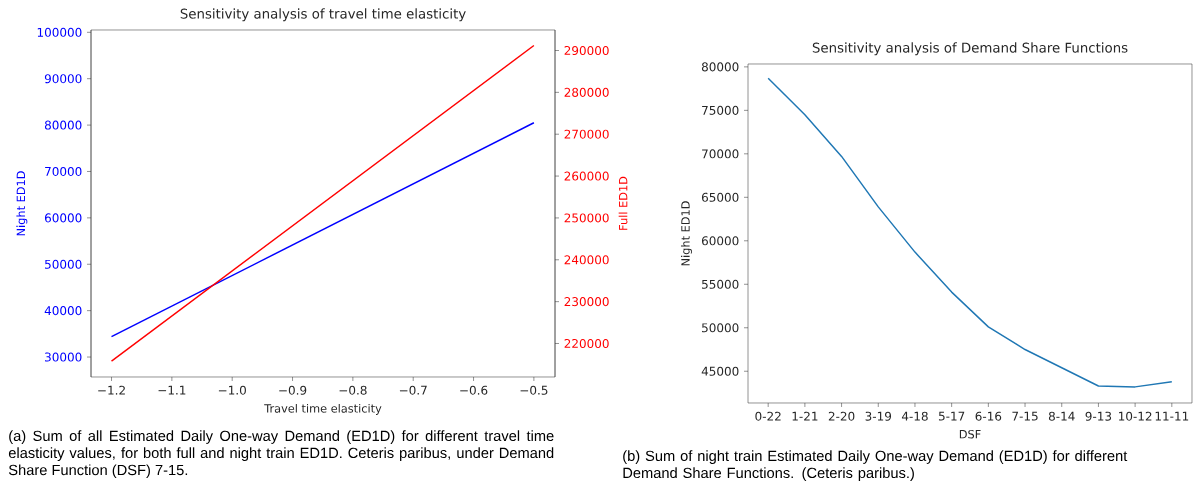 Image resolution: width=1203 pixels, height=495 pixels. What do you see at coordinates (1025, 416) in the screenshot?
I see `x-tick-label: 7-15` at bounding box center [1025, 416].